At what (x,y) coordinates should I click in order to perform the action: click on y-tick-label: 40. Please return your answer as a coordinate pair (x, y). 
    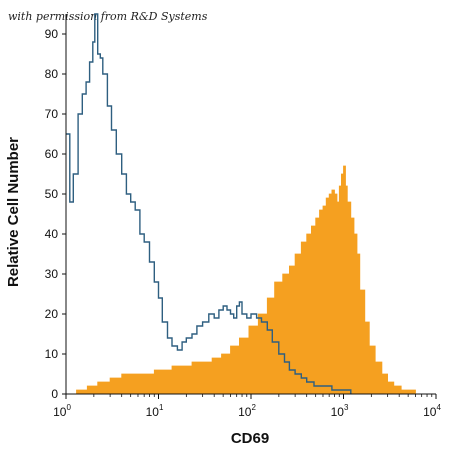
    Looking at the image, I should click on (52, 234).